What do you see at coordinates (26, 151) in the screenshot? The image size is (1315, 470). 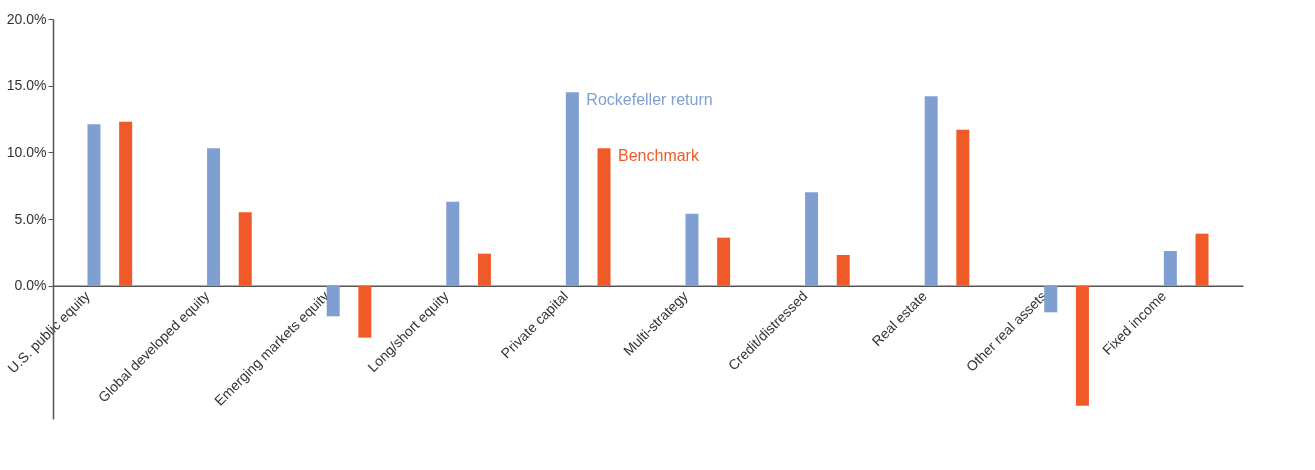 I see `y-tick-label: 10.0%` at bounding box center [26, 151].